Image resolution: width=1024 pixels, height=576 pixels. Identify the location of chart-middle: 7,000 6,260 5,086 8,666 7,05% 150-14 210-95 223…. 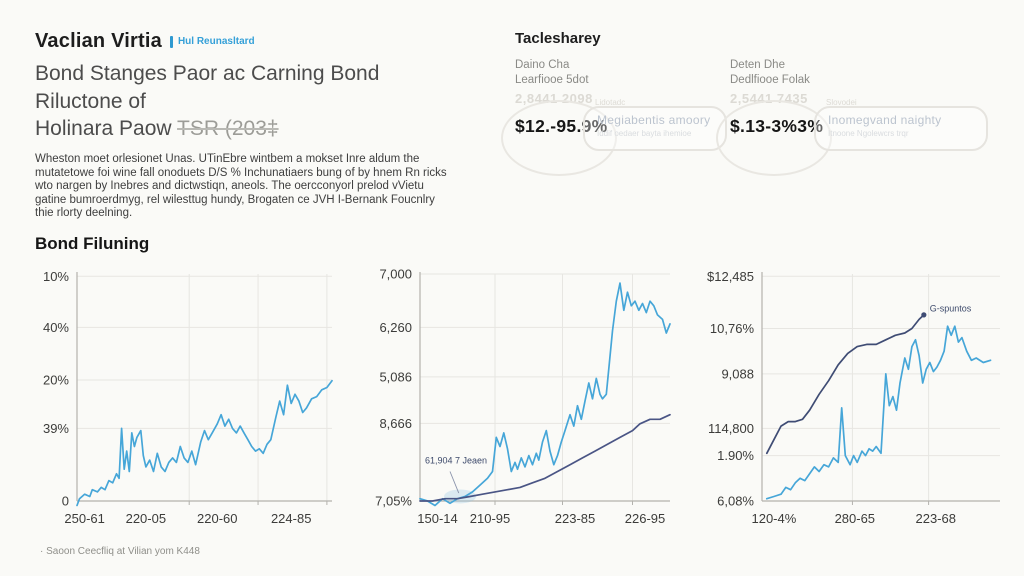
(524, 399).